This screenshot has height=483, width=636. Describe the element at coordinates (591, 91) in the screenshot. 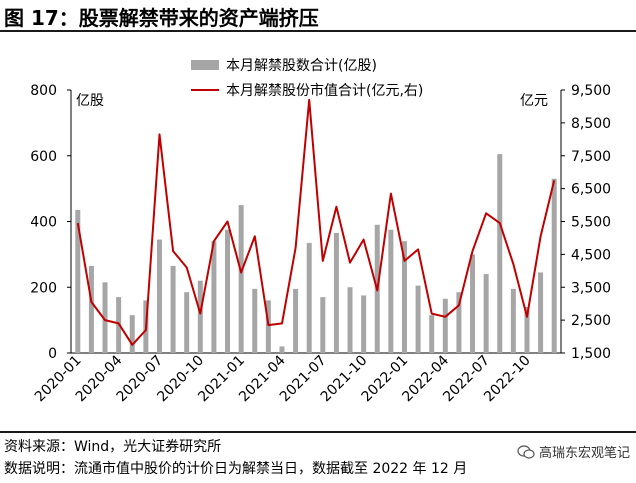

I see `right-tick-label: 9,500` at that location.